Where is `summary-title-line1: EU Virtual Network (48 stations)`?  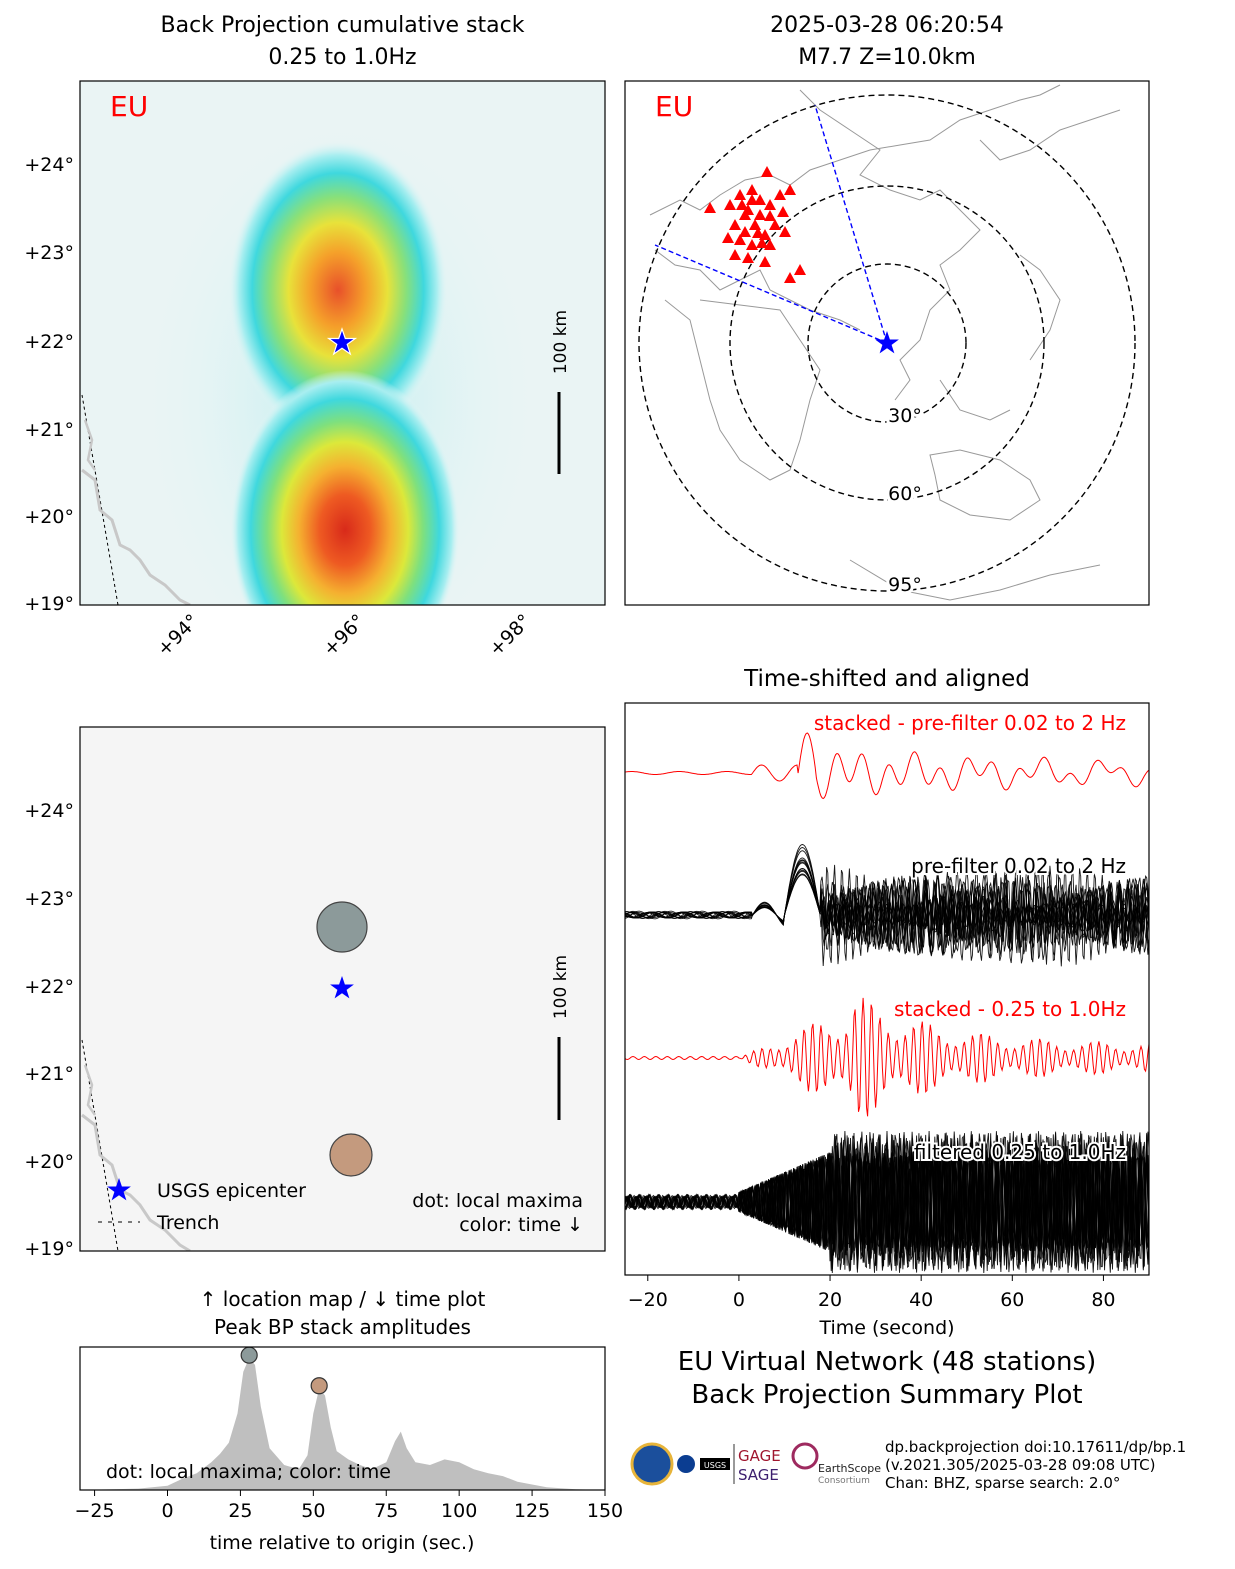 summary-title-line1: EU Virtual Network (48 stations) is located at coordinates (887, 1362).